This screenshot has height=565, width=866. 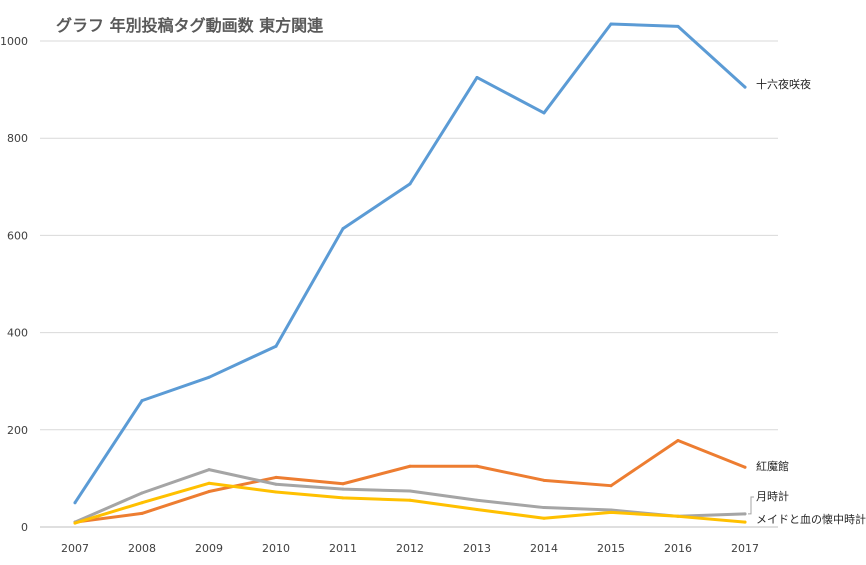 What do you see at coordinates (751, 505) in the screenshot?
I see `label-leader-line` at bounding box center [751, 505].